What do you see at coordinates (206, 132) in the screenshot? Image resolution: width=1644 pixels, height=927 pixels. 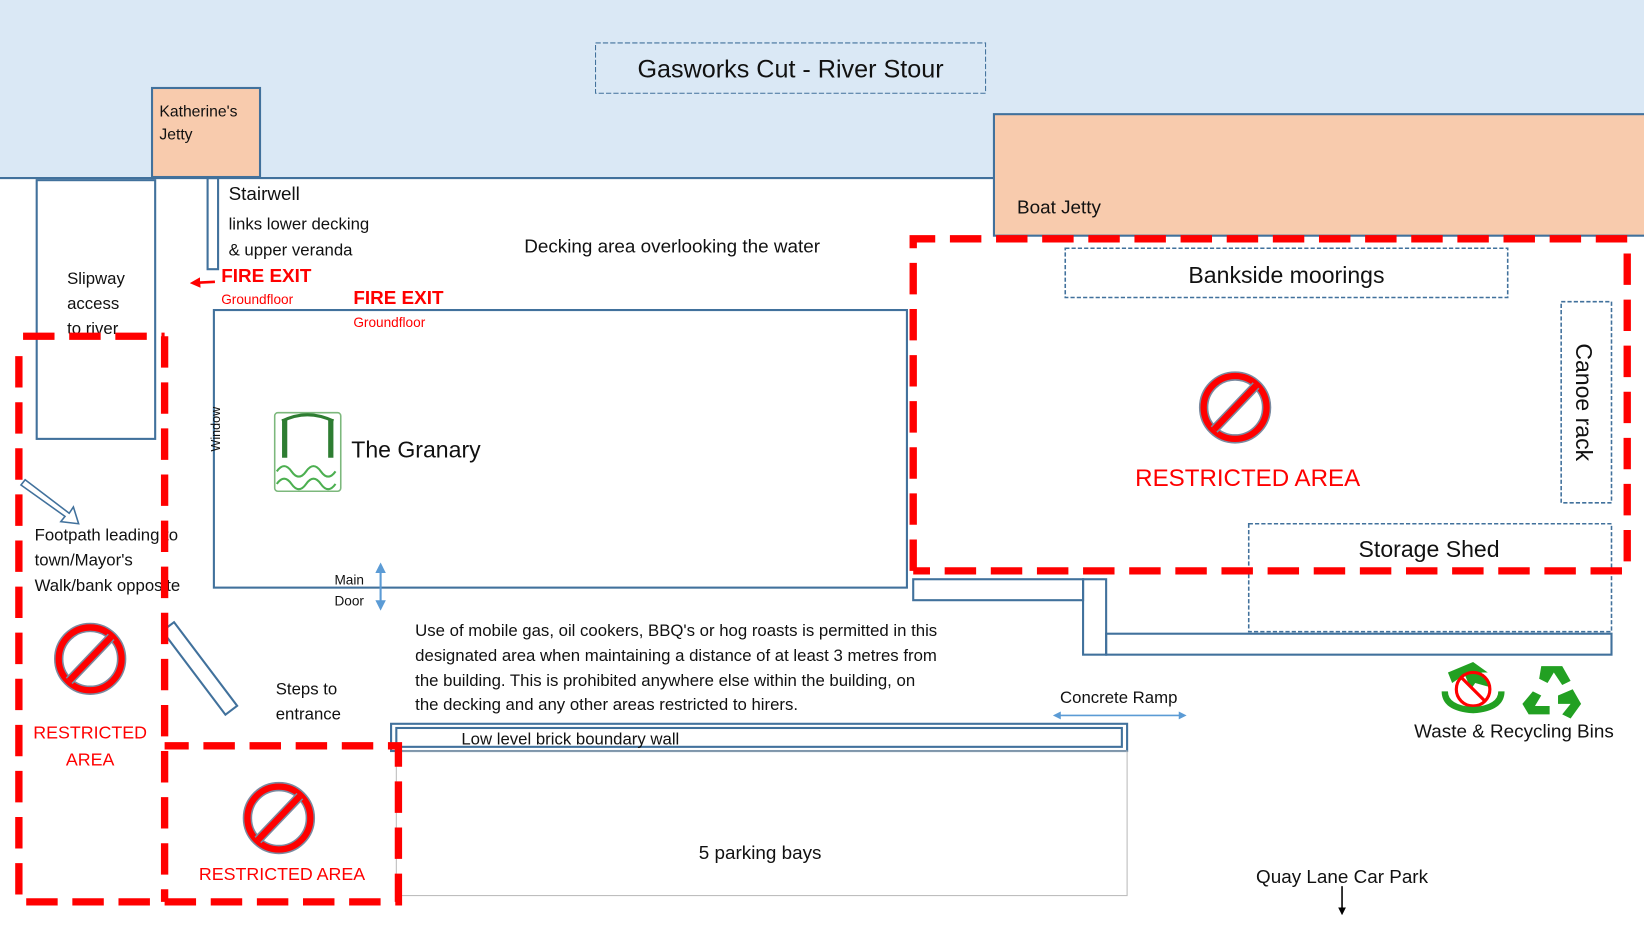 I see `katherines-jetty: Katherine's Jetty` at bounding box center [206, 132].